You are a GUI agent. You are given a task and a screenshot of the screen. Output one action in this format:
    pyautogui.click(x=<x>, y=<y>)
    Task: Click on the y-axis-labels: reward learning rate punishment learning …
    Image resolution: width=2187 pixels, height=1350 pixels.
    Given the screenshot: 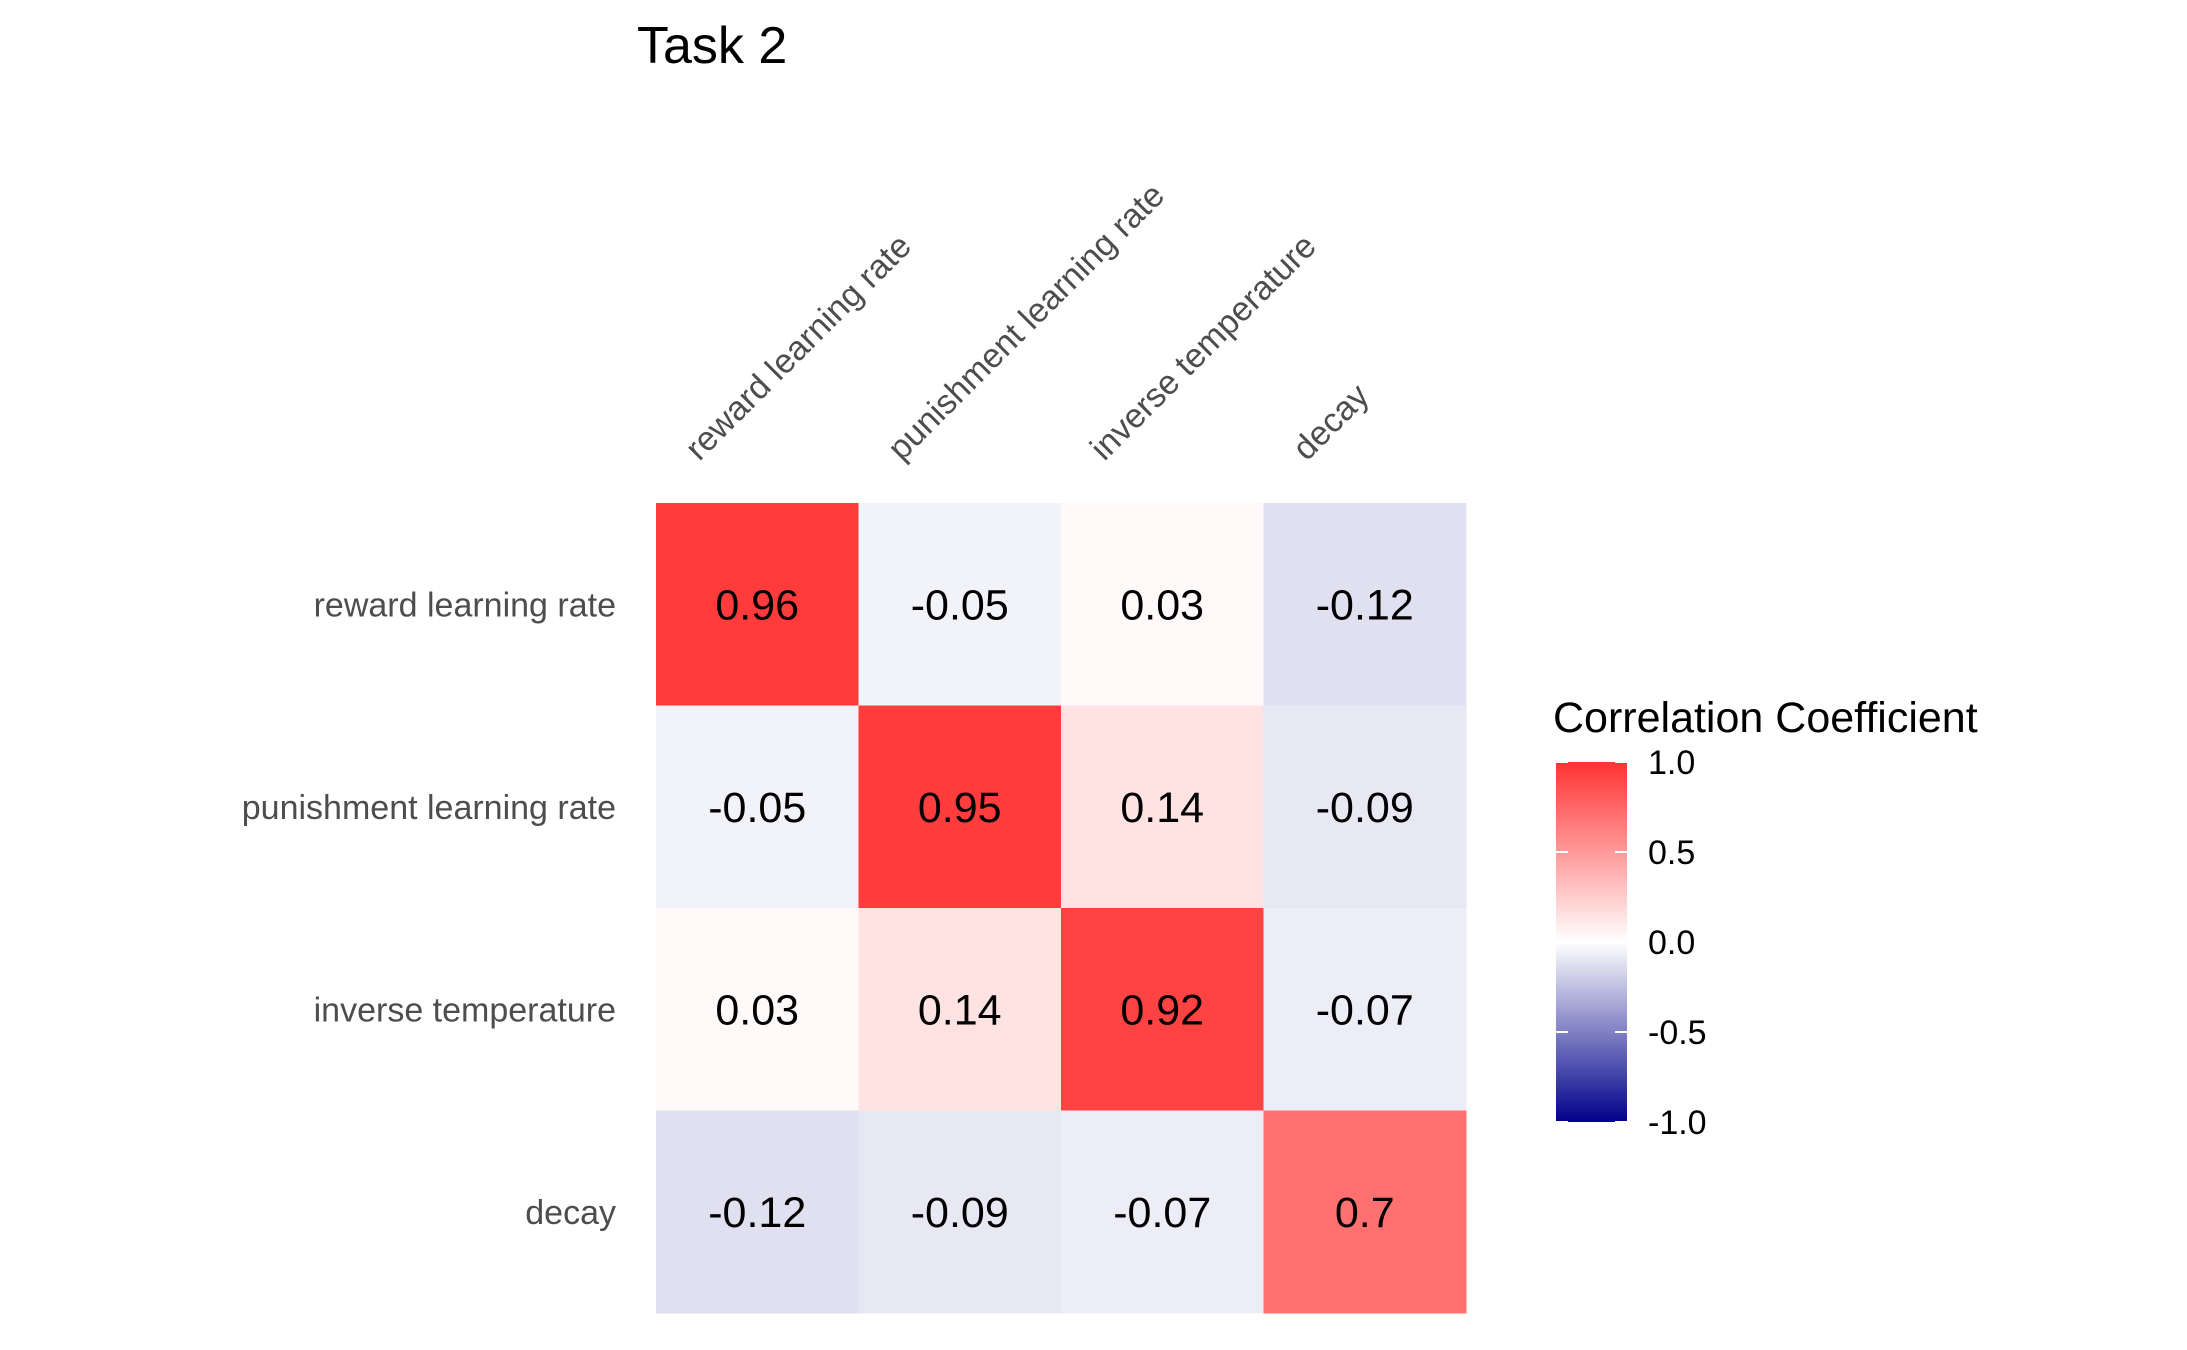 What is the action you would take?
    pyautogui.click(x=429, y=909)
    